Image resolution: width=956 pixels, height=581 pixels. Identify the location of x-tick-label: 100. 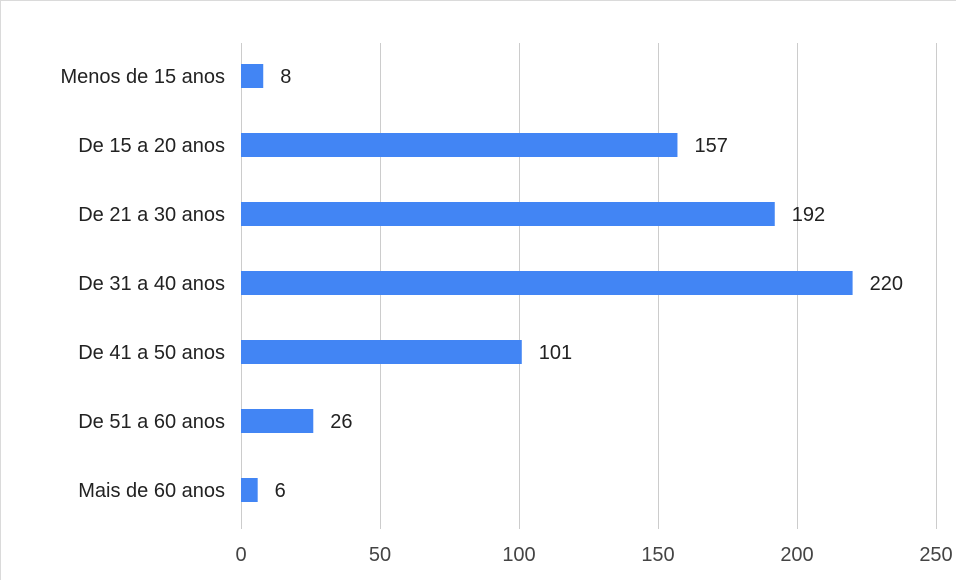
(518, 555).